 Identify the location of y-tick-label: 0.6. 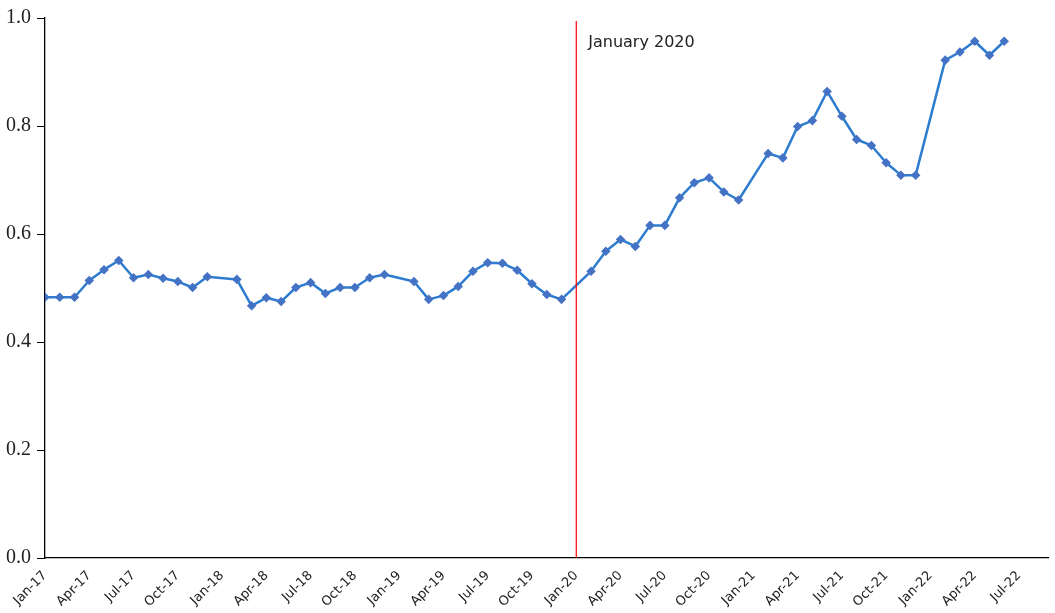
(18, 232).